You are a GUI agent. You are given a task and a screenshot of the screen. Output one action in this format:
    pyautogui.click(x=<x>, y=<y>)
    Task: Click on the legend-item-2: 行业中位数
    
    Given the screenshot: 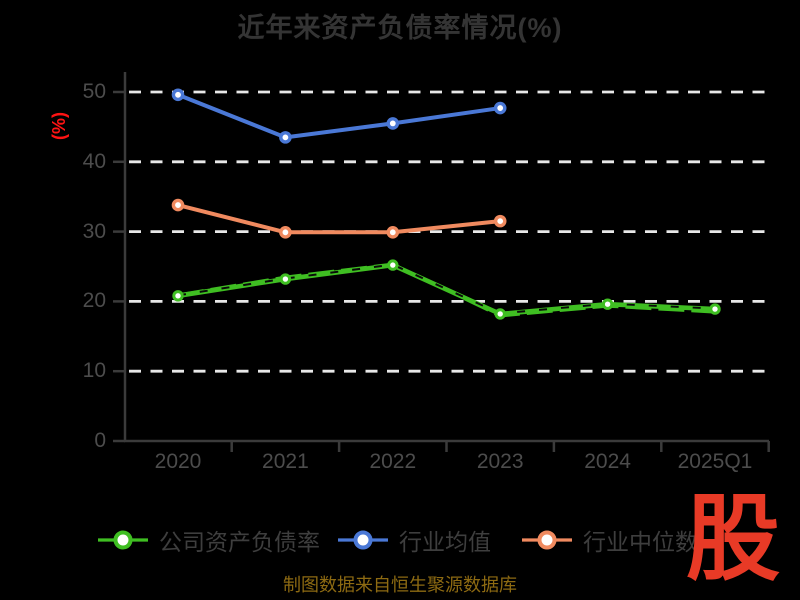 What is the action you would take?
    pyautogui.click(x=610, y=540)
    